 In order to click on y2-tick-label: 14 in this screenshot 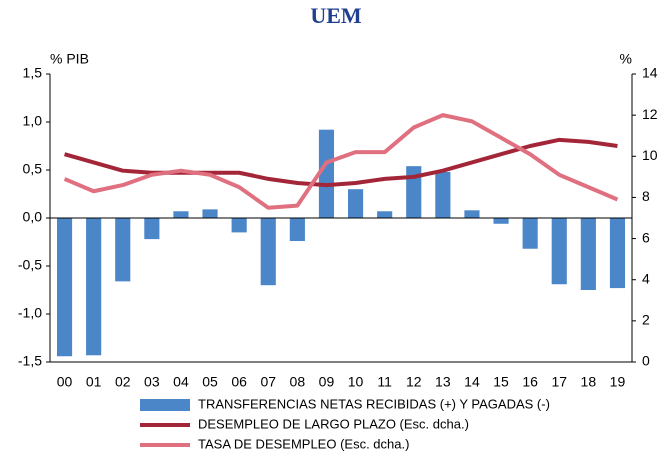, I will do `click(650, 73)`.